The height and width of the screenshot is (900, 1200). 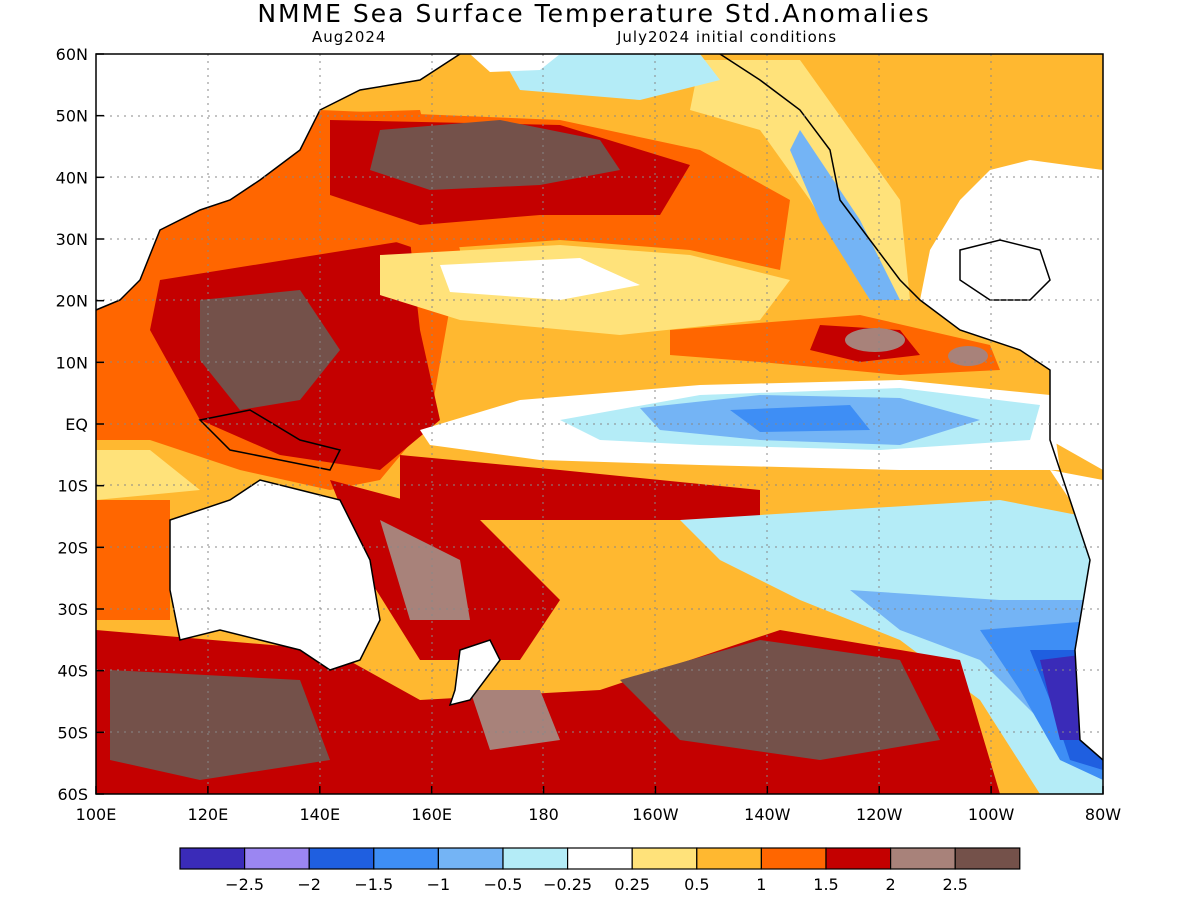 I want to click on lat-tick-label: 50N, so click(x=72, y=116).